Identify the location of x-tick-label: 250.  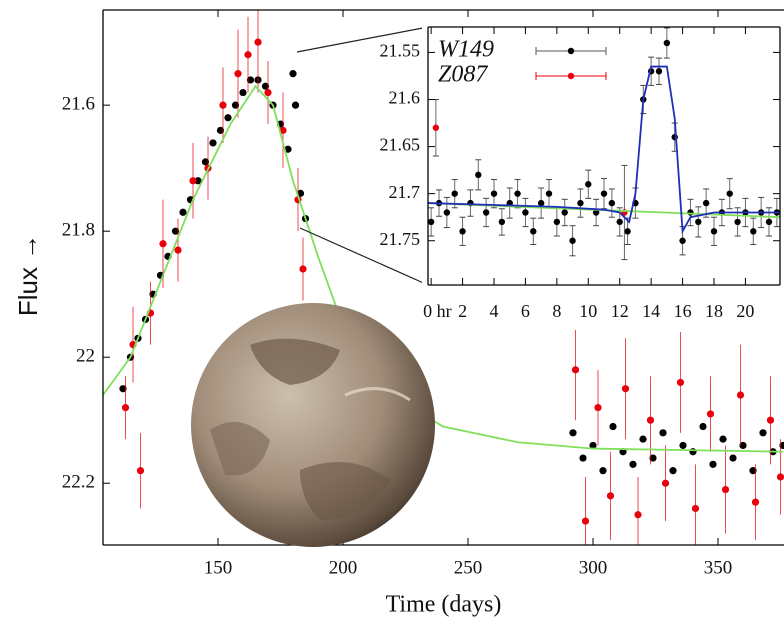
(468, 567).